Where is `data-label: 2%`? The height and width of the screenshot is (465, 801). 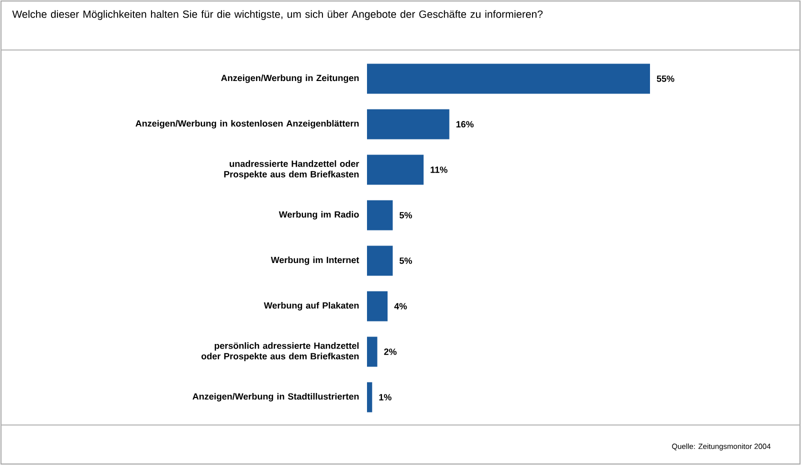
data-label: 2% is located at coordinates (390, 351).